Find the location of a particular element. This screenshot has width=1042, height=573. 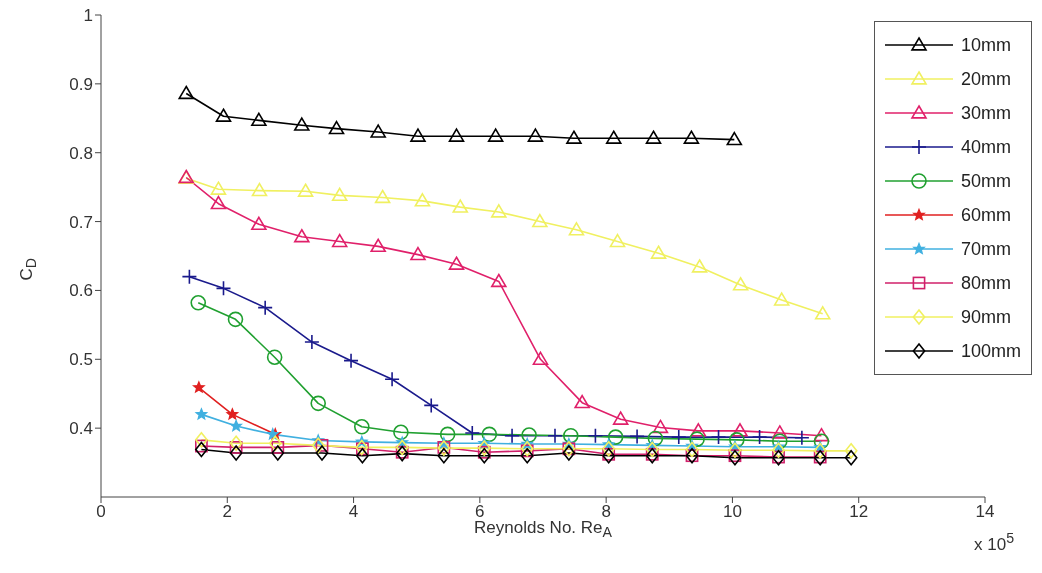

y-tick-label: 0.6 is located at coordinates (81, 291).